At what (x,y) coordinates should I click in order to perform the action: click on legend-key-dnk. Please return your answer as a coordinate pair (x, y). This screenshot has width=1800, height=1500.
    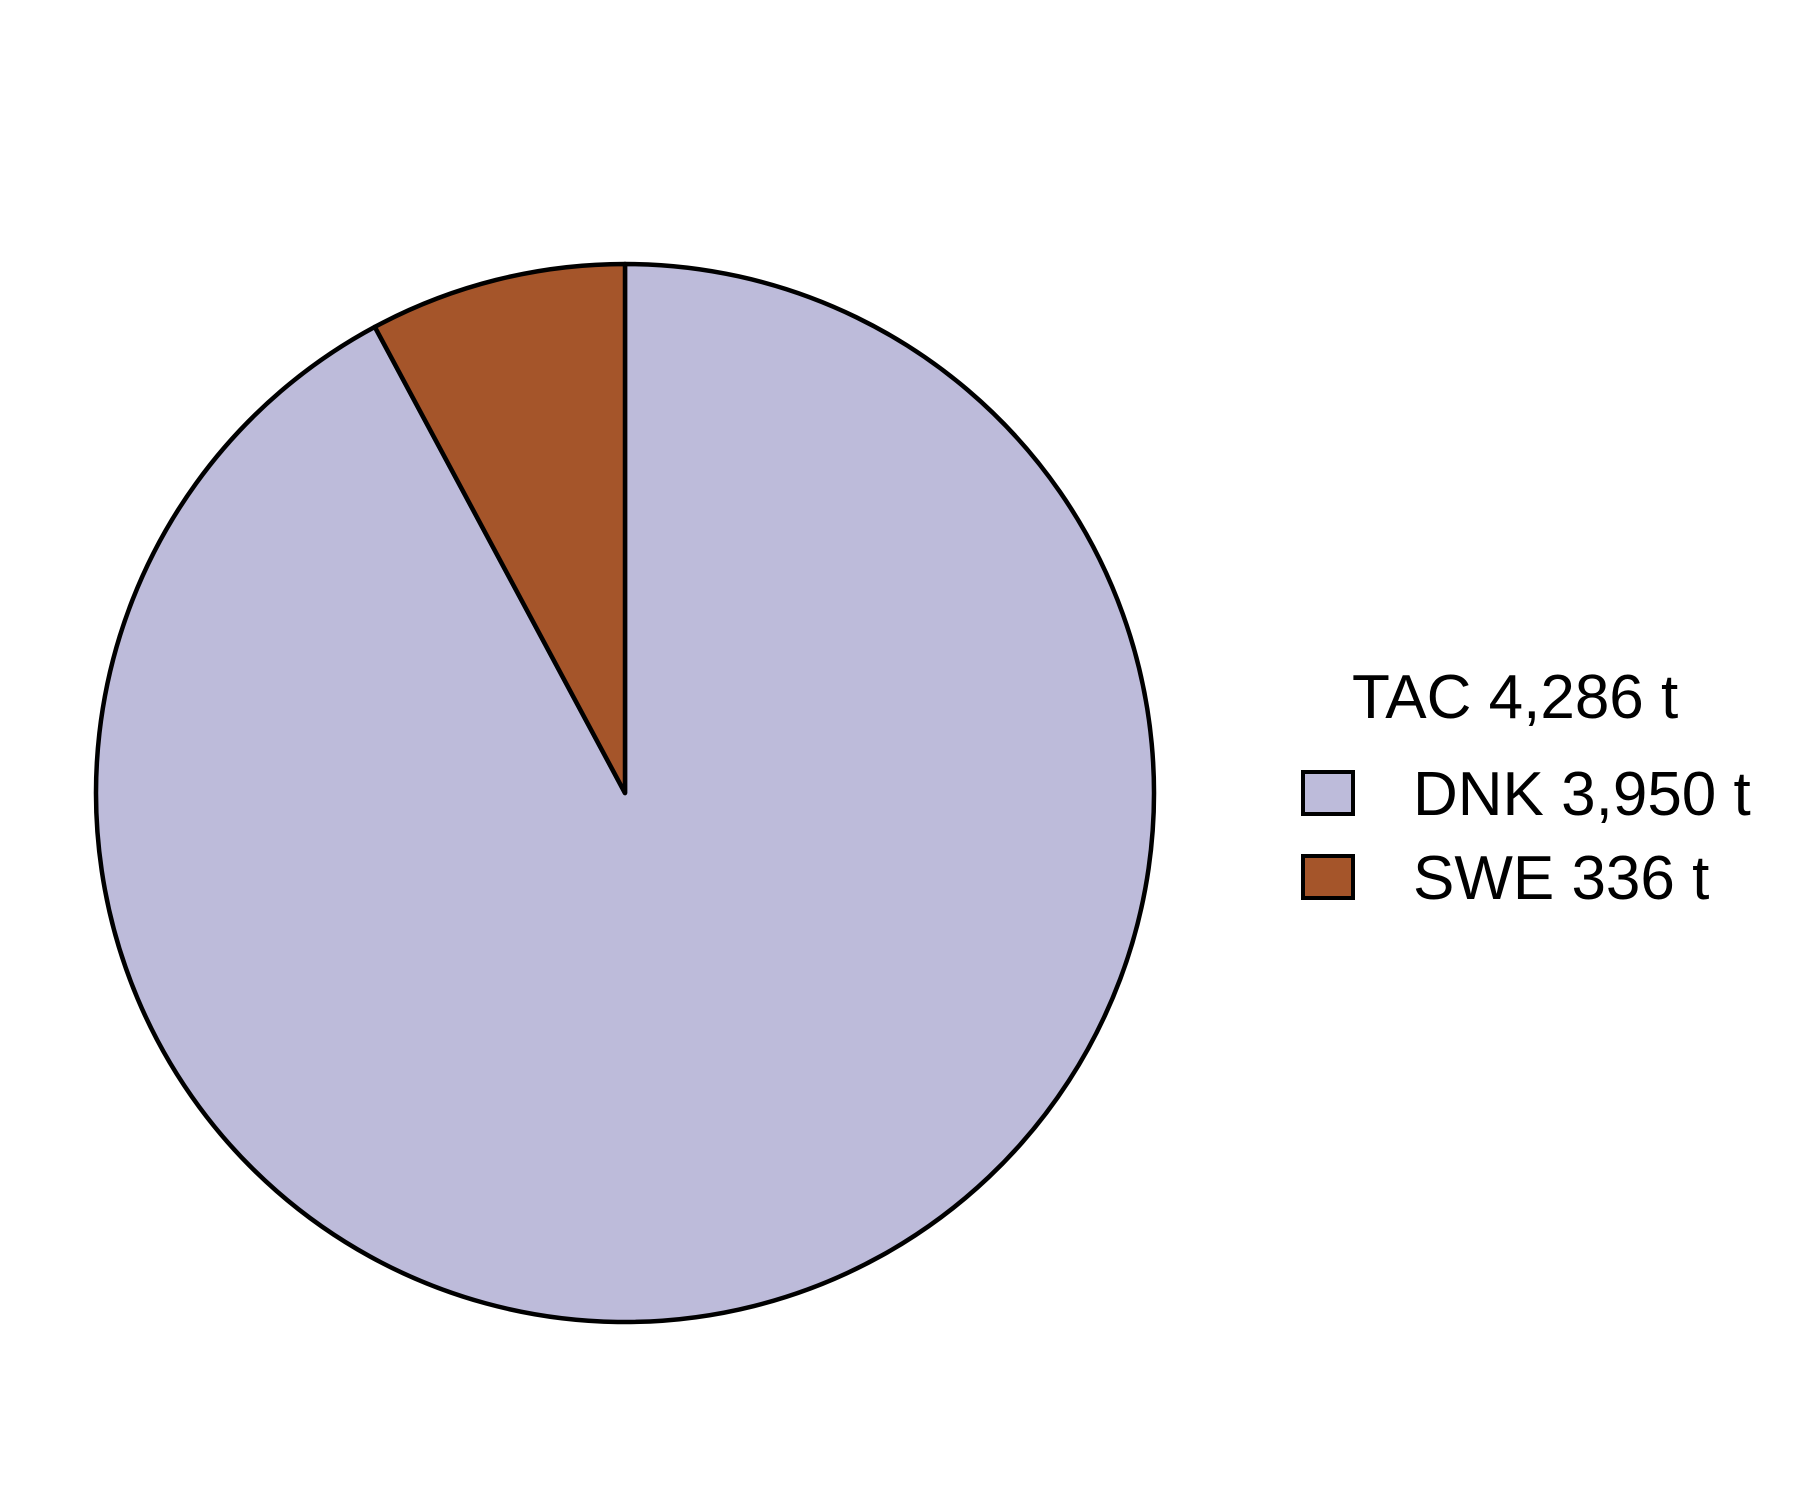
    Looking at the image, I should click on (1328, 793).